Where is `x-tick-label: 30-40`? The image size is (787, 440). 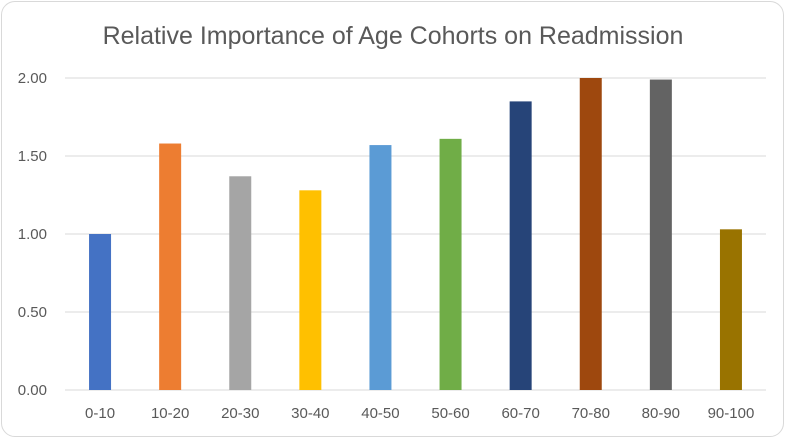 x-tick-label: 30-40 is located at coordinates (310, 413).